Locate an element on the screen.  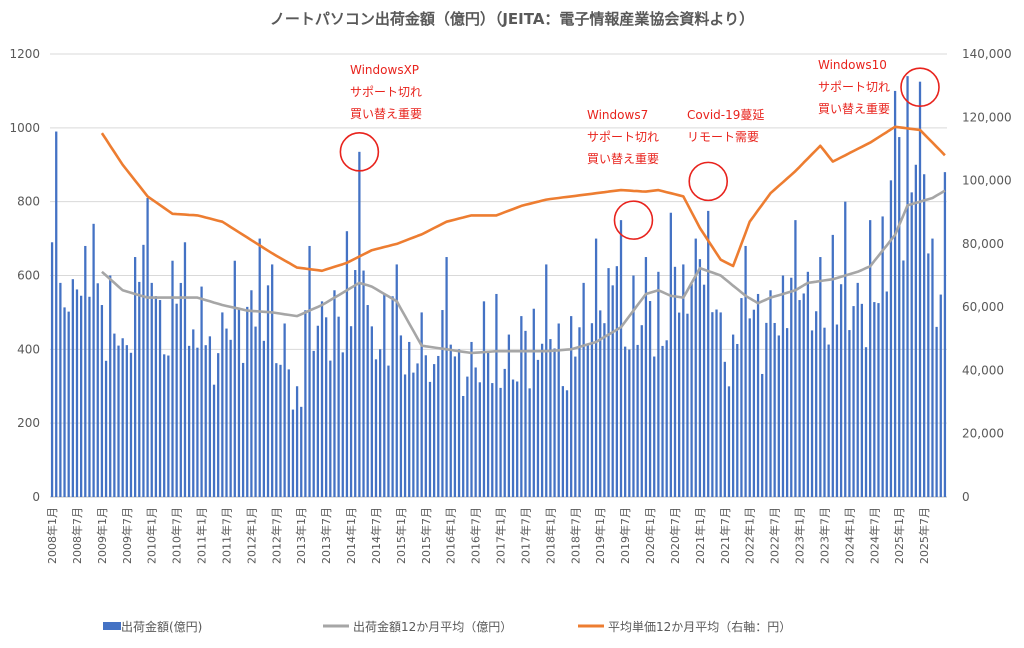
right-tick-label: 0 is located at coordinates (966, 497).